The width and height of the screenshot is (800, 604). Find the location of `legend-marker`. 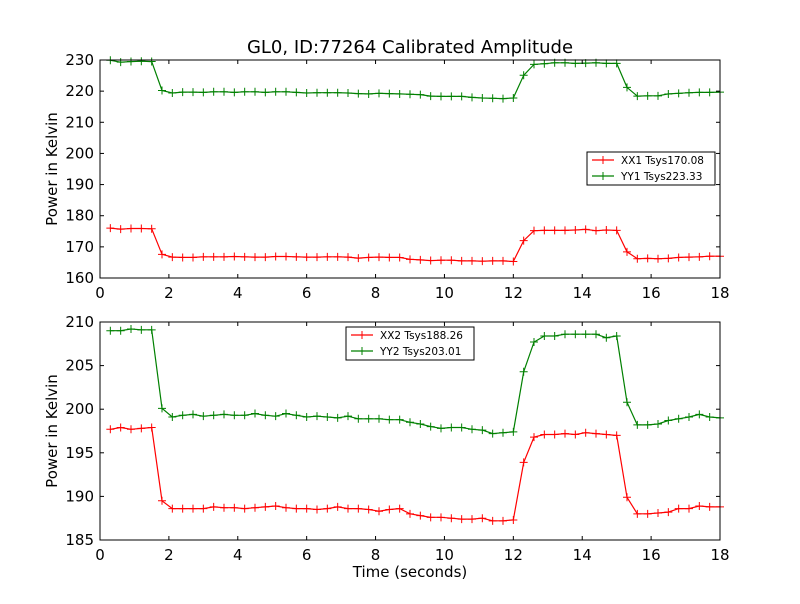

legend-marker is located at coordinates (362, 335).